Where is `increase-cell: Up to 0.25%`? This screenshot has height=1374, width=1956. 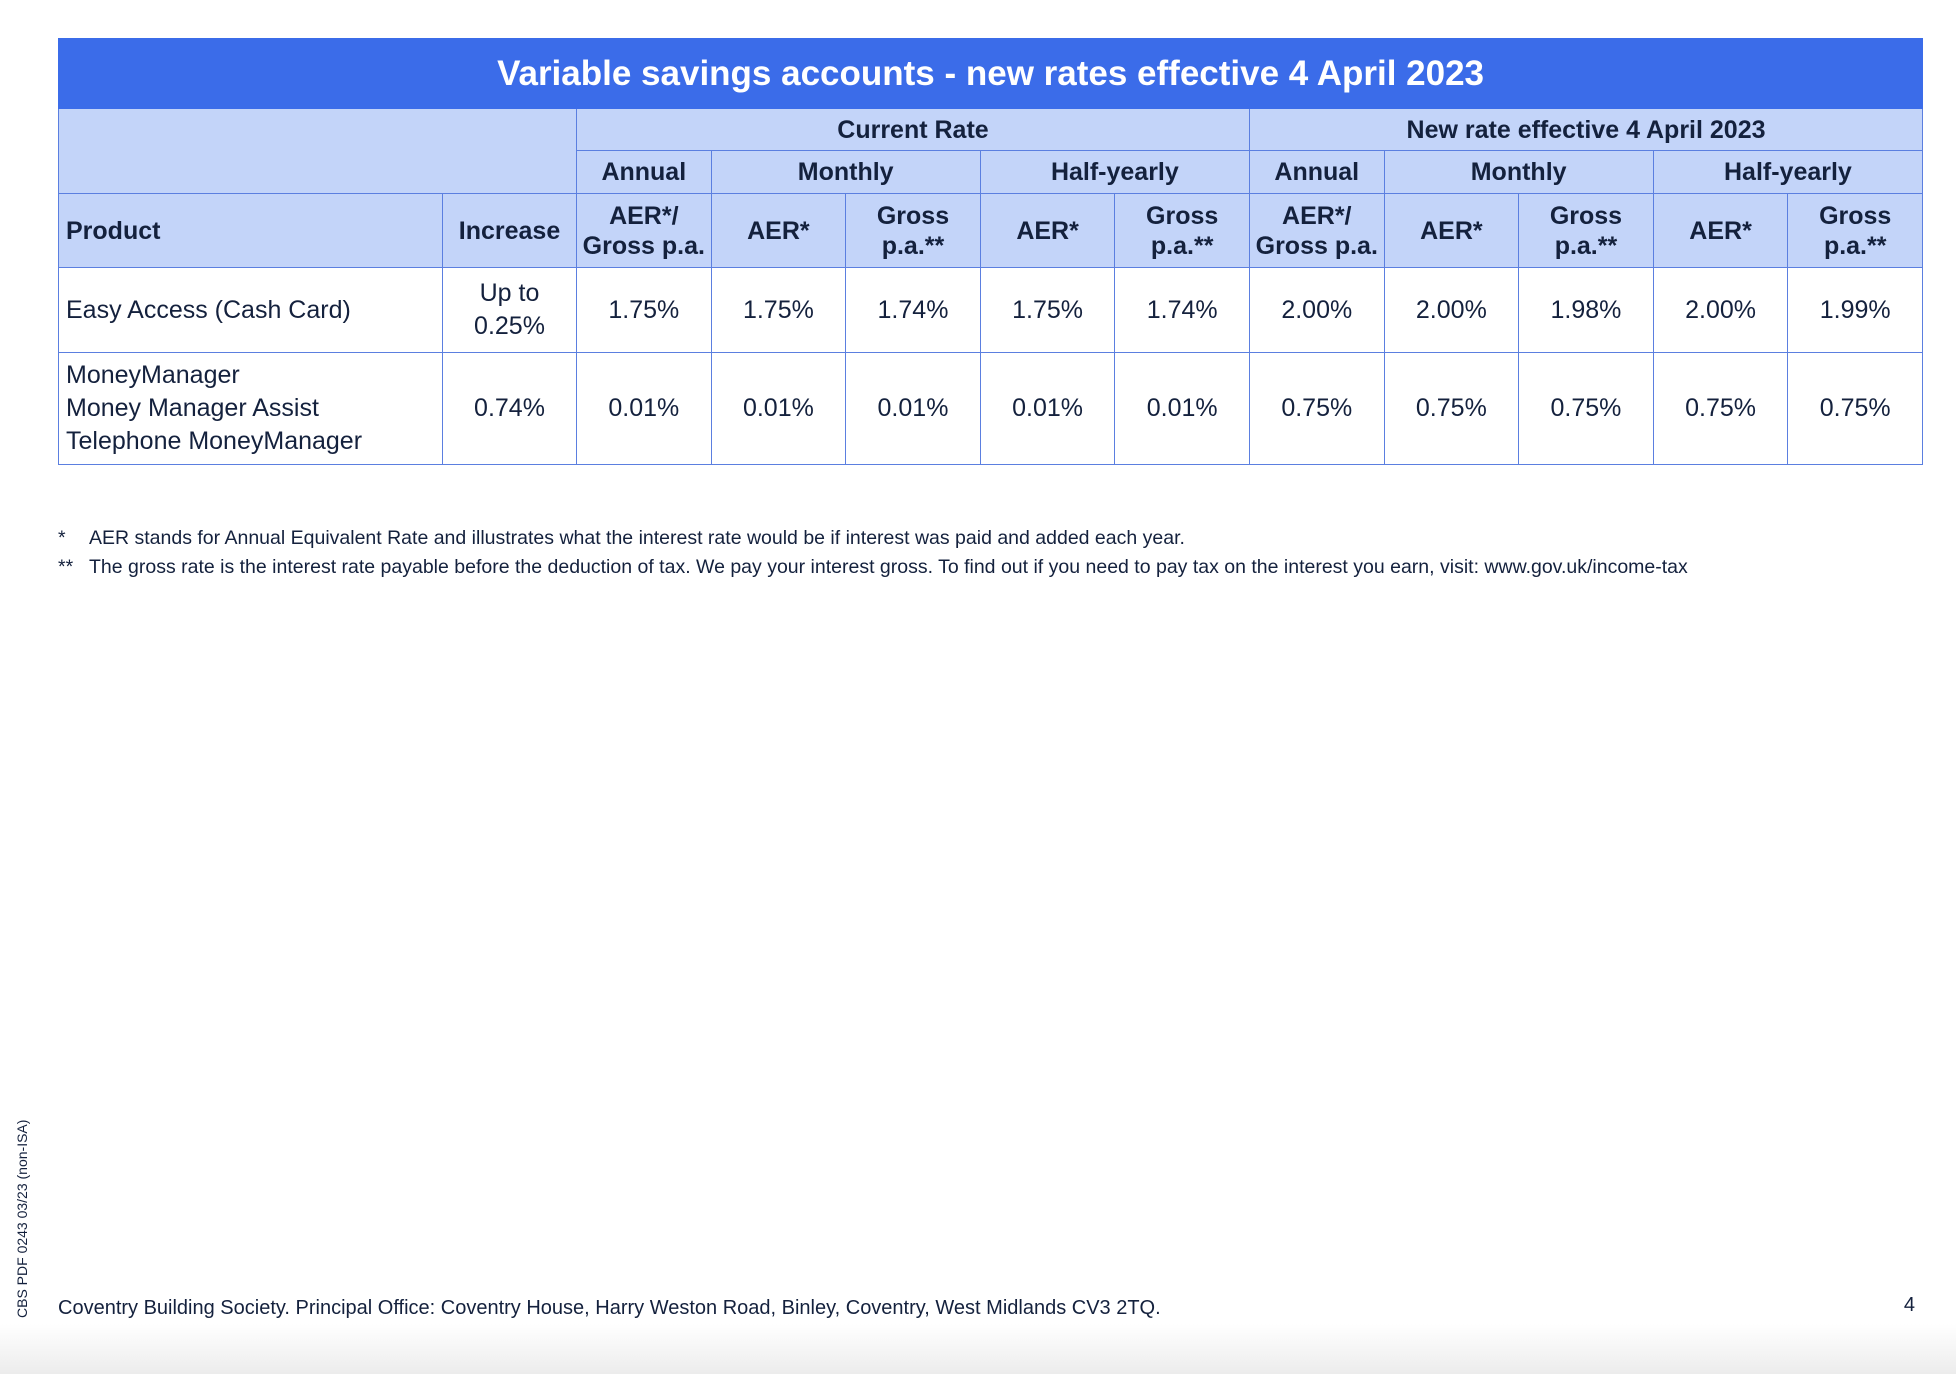
increase-cell: Up to 0.25% is located at coordinates (509, 310).